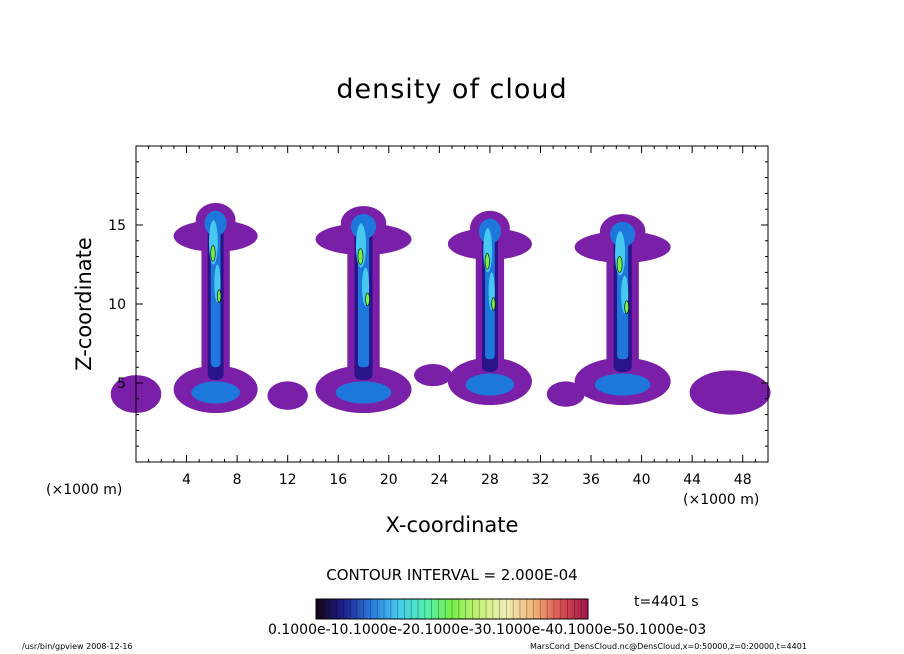  What do you see at coordinates (743, 480) in the screenshot?
I see `x-tick-label: 48` at bounding box center [743, 480].